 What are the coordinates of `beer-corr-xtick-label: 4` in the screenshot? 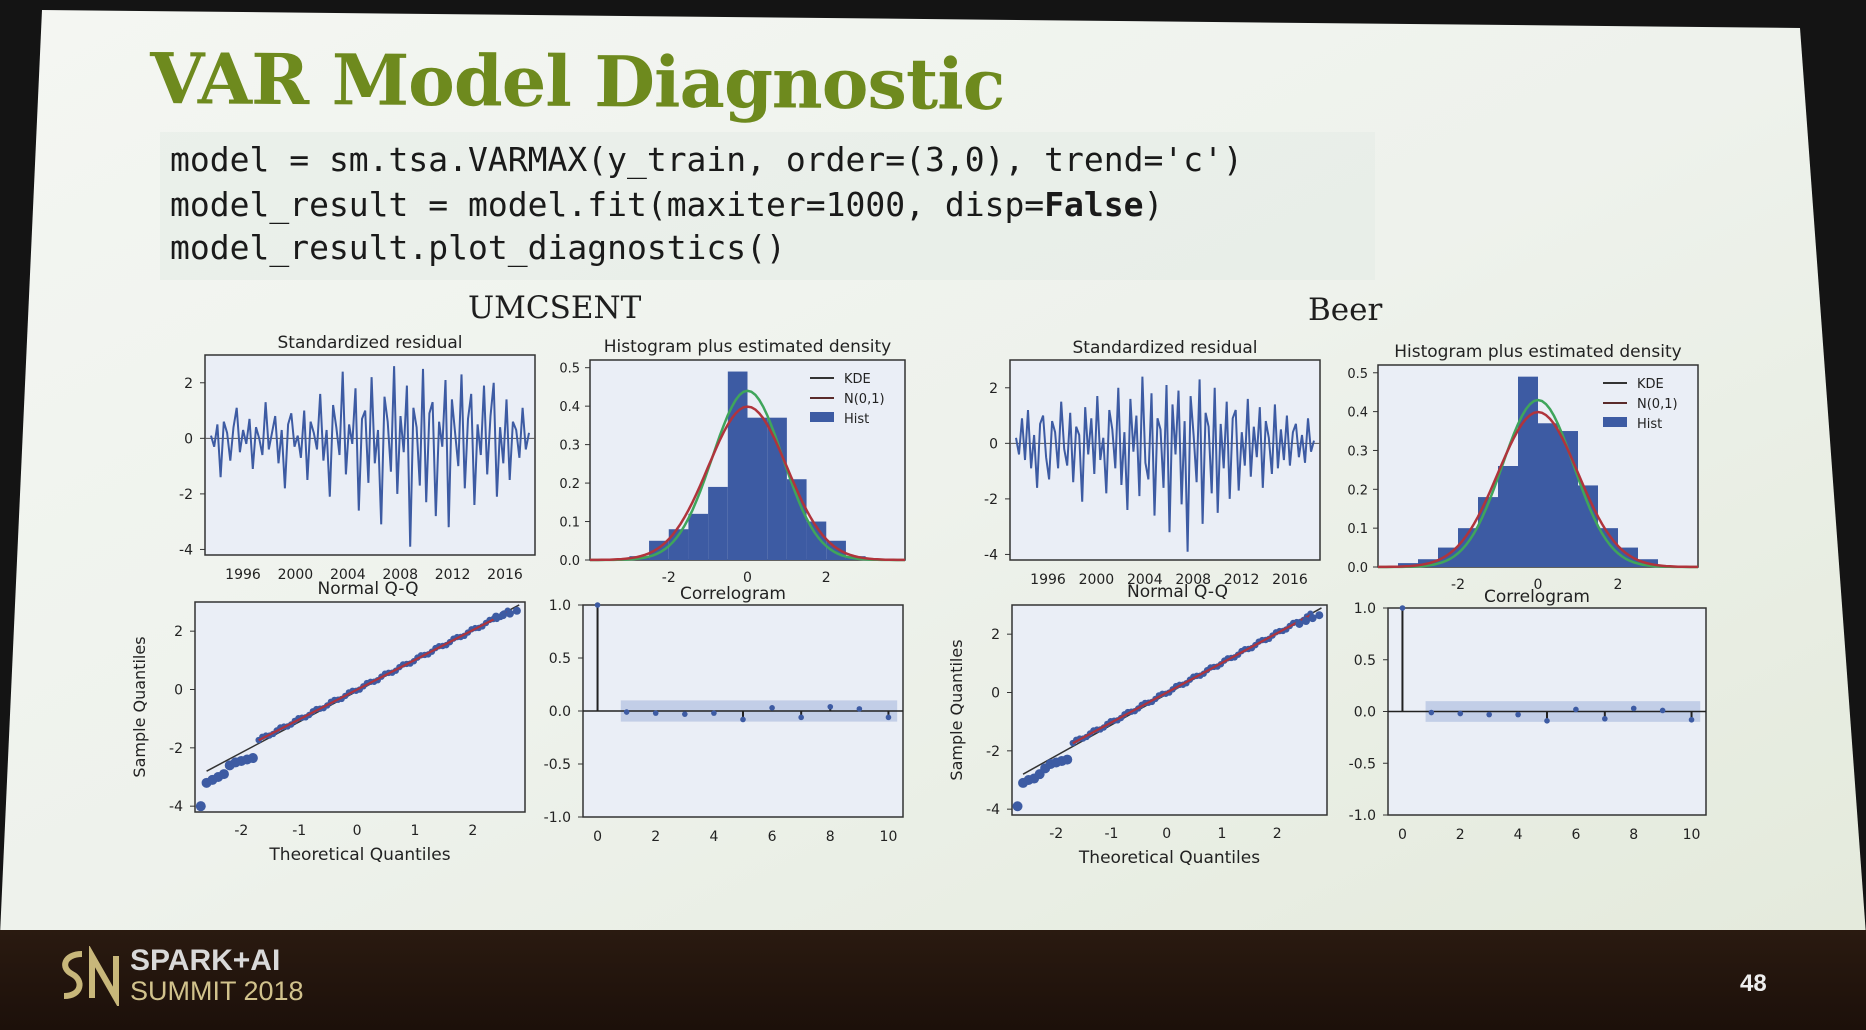 It's located at (1518, 835).